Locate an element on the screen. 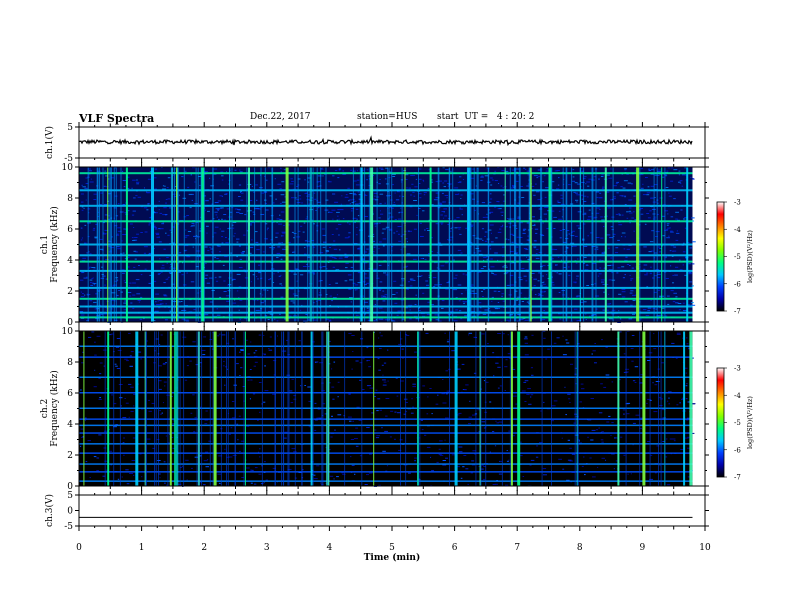  s2-ytick-label: 4 is located at coordinates (70, 425).